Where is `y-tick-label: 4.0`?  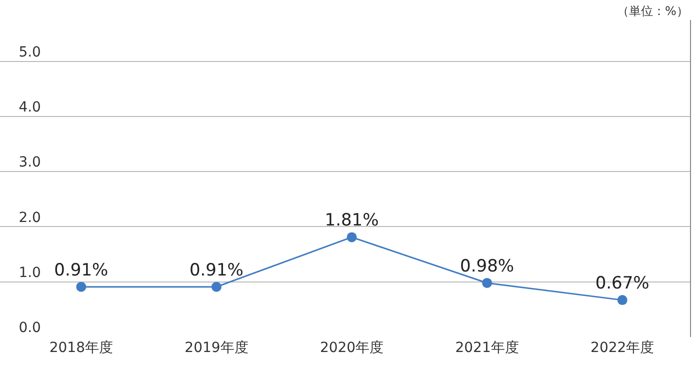
y-tick-label: 4.0 is located at coordinates (29, 108).